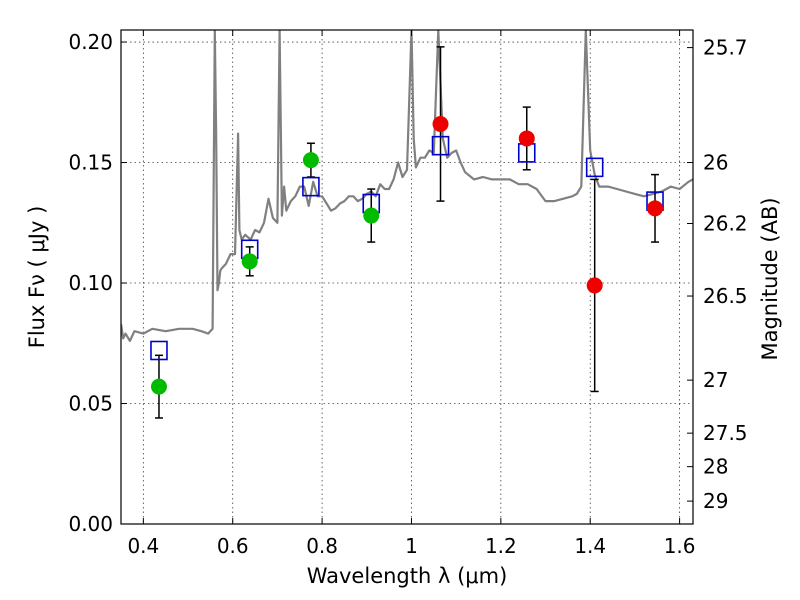 The height and width of the screenshot is (600, 800). What do you see at coordinates (143, 546) in the screenshot?
I see `x-tick-label: 0.4` at bounding box center [143, 546].